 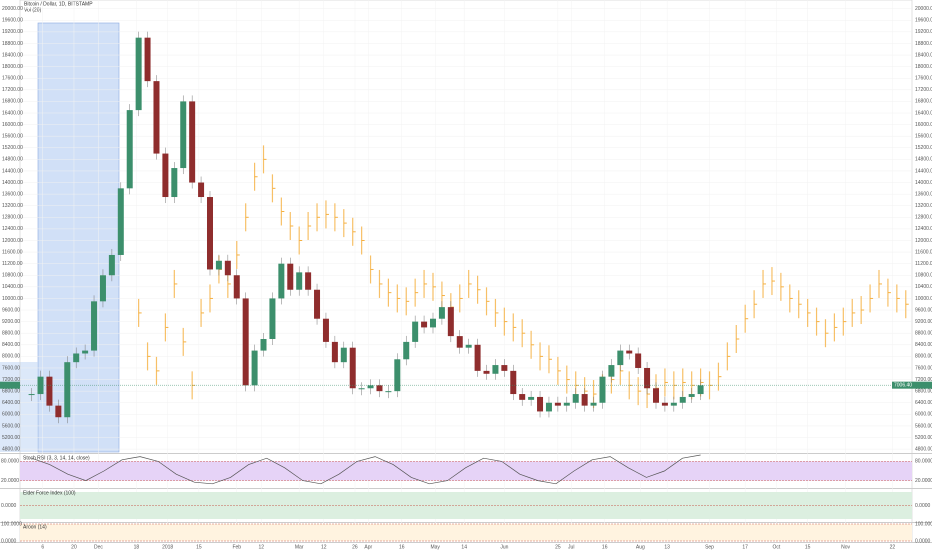 I want to click on y-tick-label-right: 18000.00, so click(x=923, y=67).